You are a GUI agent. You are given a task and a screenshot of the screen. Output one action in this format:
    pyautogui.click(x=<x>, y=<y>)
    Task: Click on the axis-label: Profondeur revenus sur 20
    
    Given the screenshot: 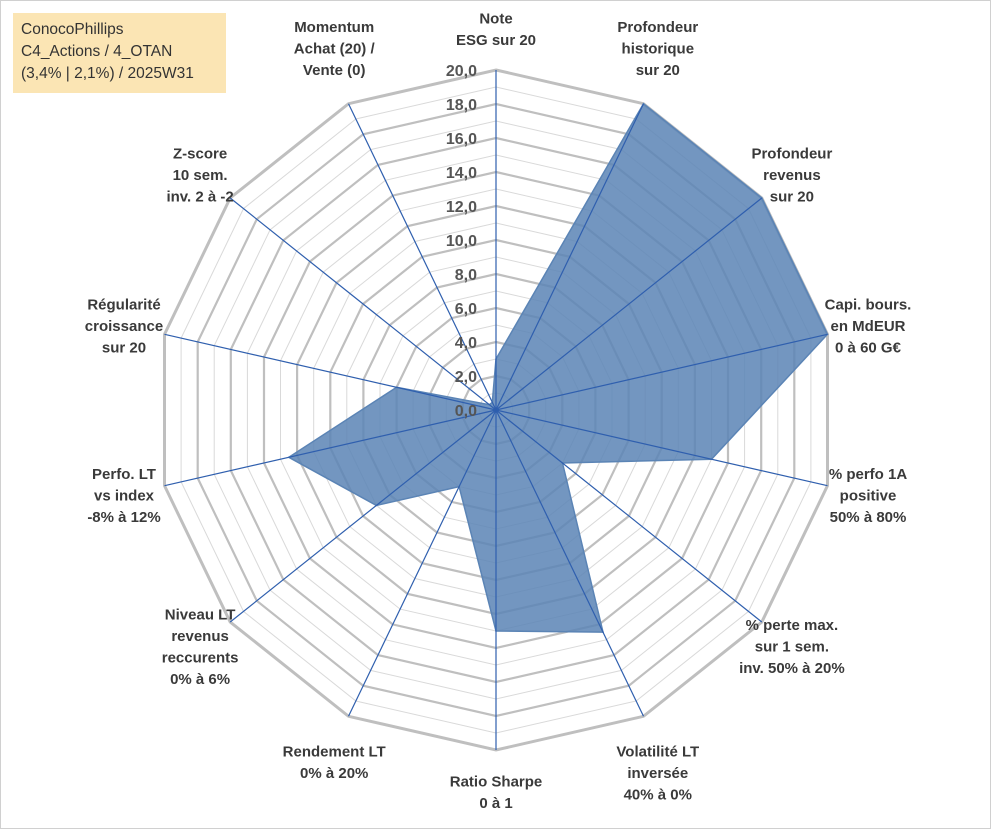 What is the action you would take?
    pyautogui.click(x=791, y=175)
    